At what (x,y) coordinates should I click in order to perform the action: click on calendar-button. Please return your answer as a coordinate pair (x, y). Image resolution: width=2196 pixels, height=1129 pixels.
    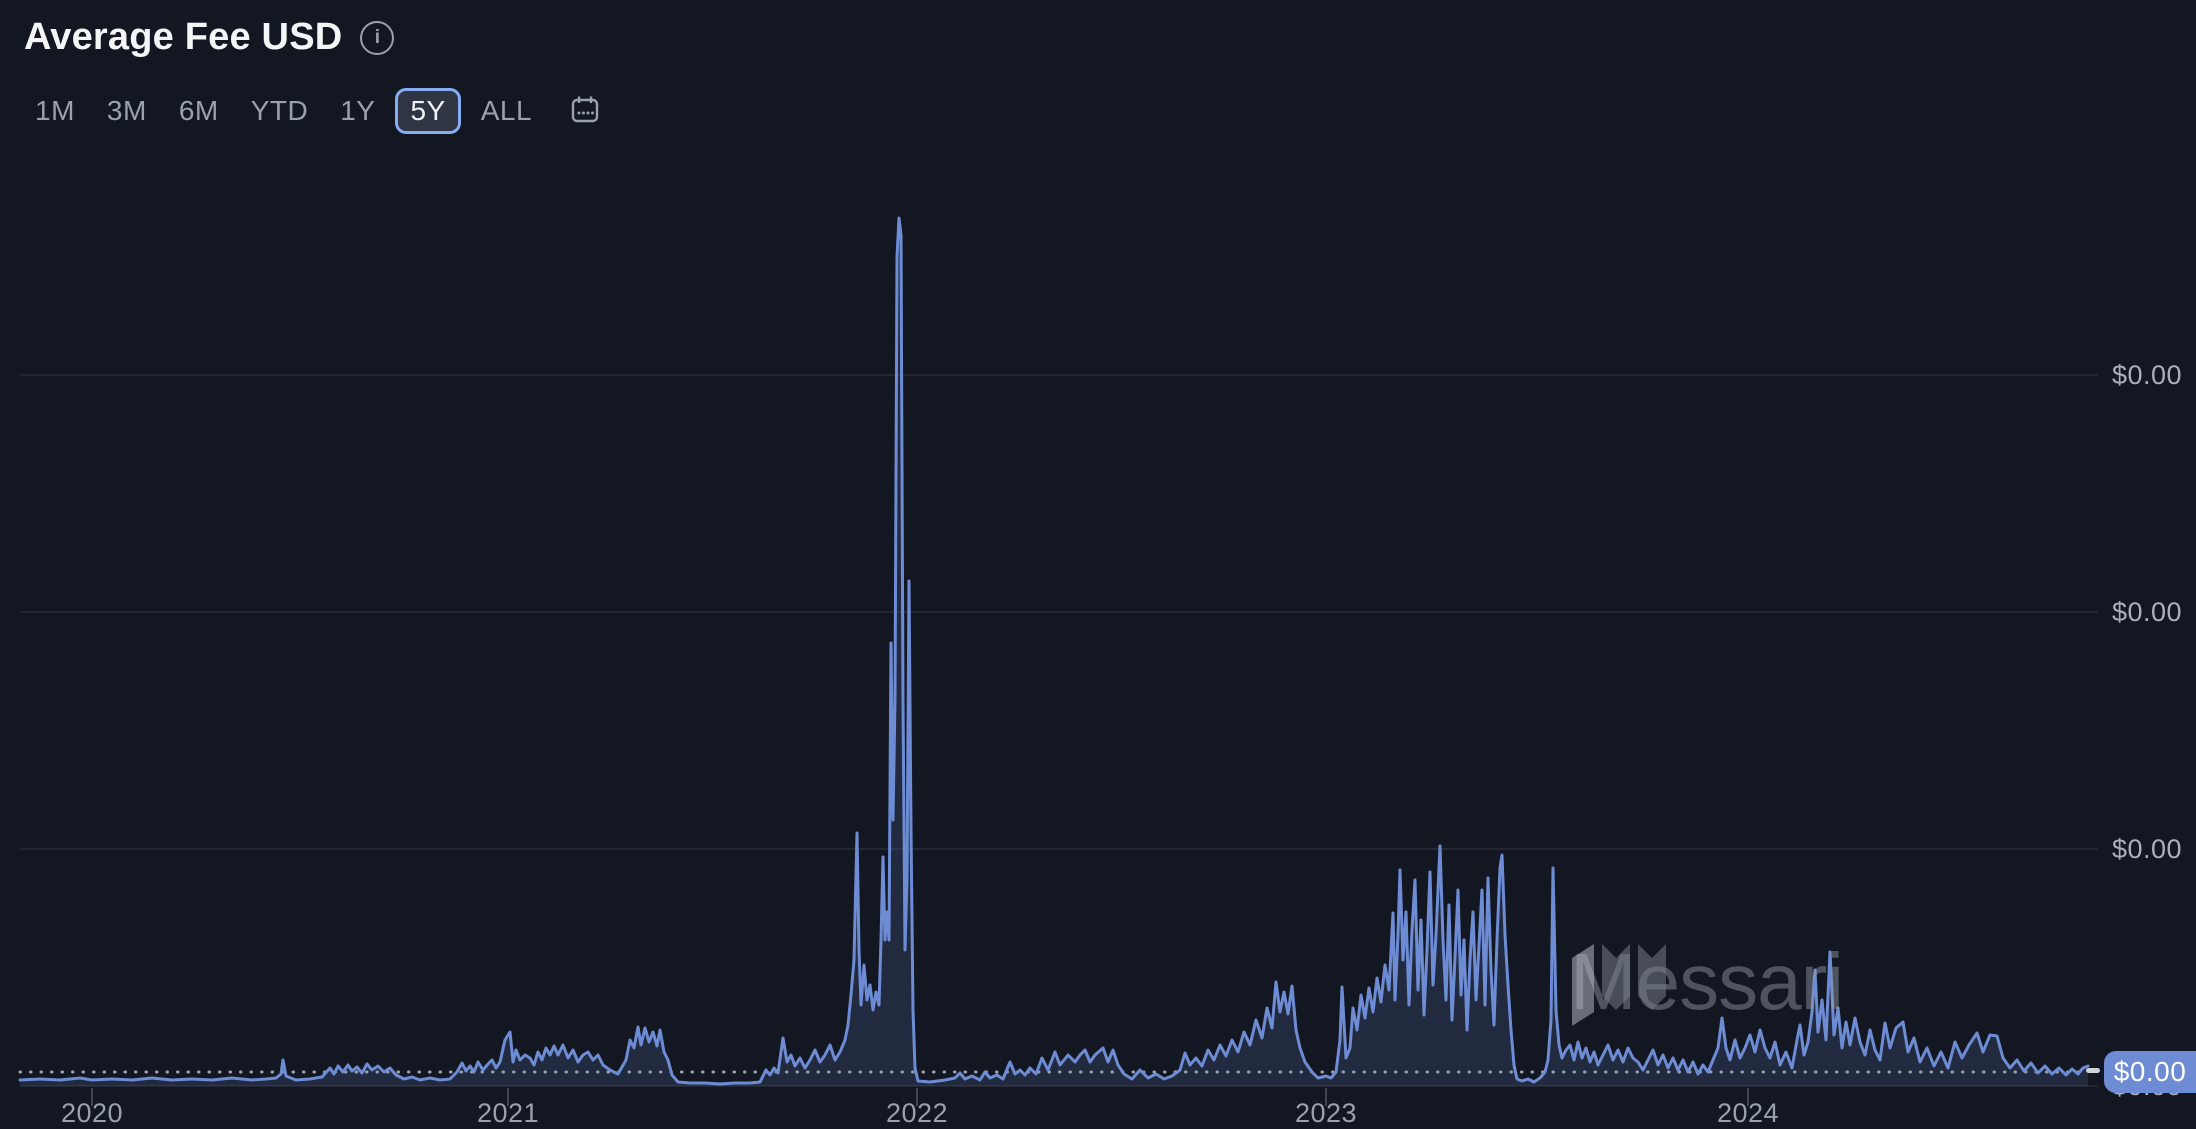
    Looking at the image, I should click on (585, 109).